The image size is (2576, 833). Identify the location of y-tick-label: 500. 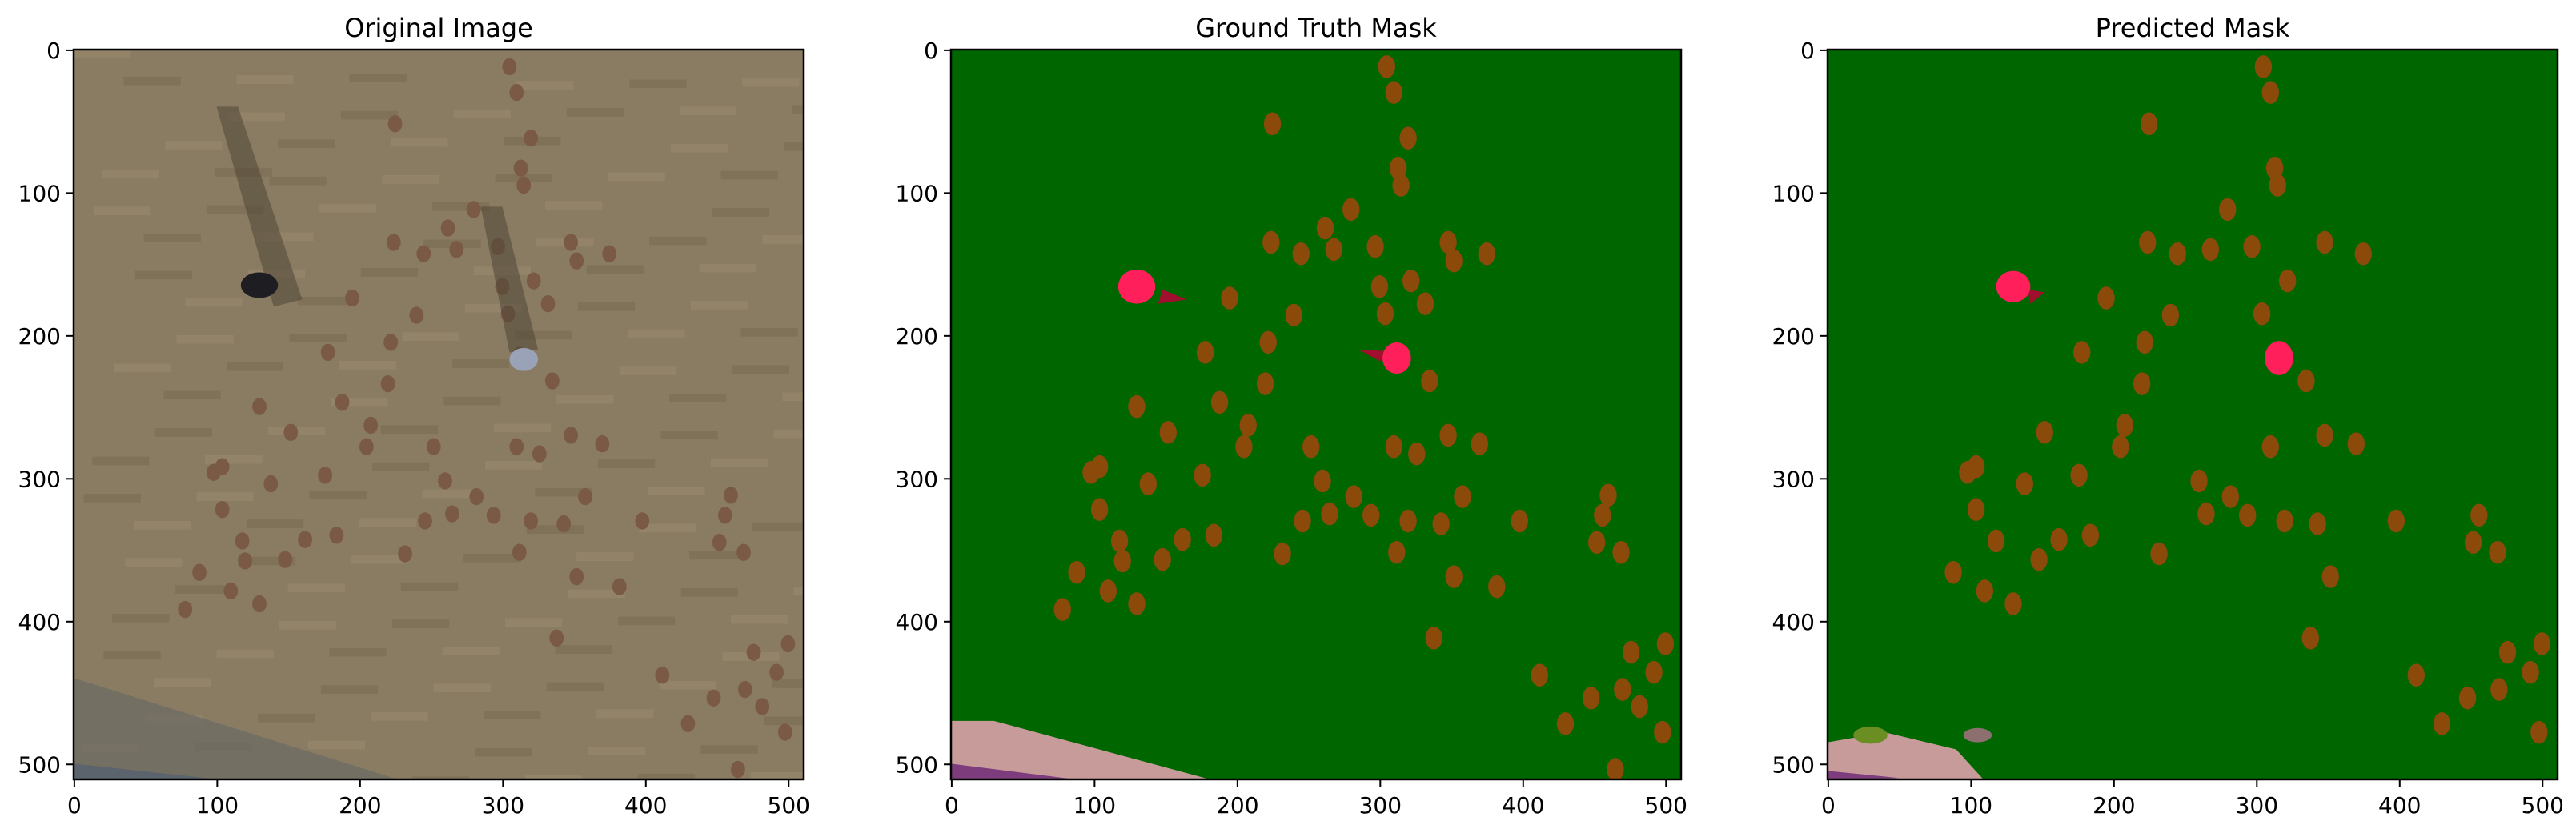
(40, 764).